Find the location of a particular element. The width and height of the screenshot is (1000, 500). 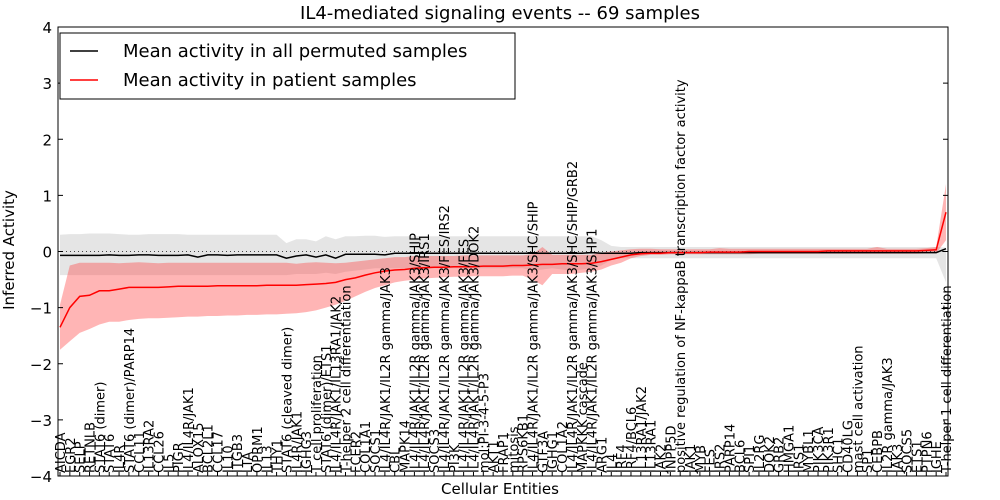

x-tick-label: SELP is located at coordinates (81, 457).